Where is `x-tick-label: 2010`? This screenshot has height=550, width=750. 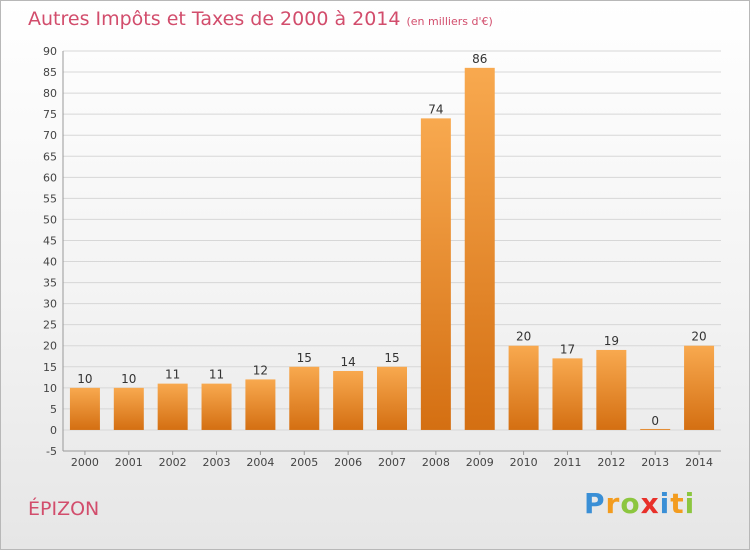 x-tick-label: 2010 is located at coordinates (524, 462).